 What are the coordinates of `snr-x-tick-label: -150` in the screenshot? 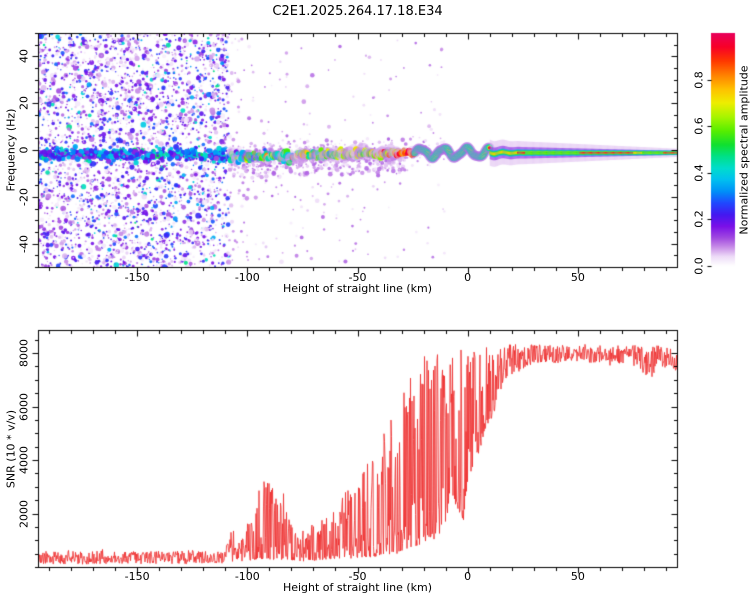 It's located at (137, 576).